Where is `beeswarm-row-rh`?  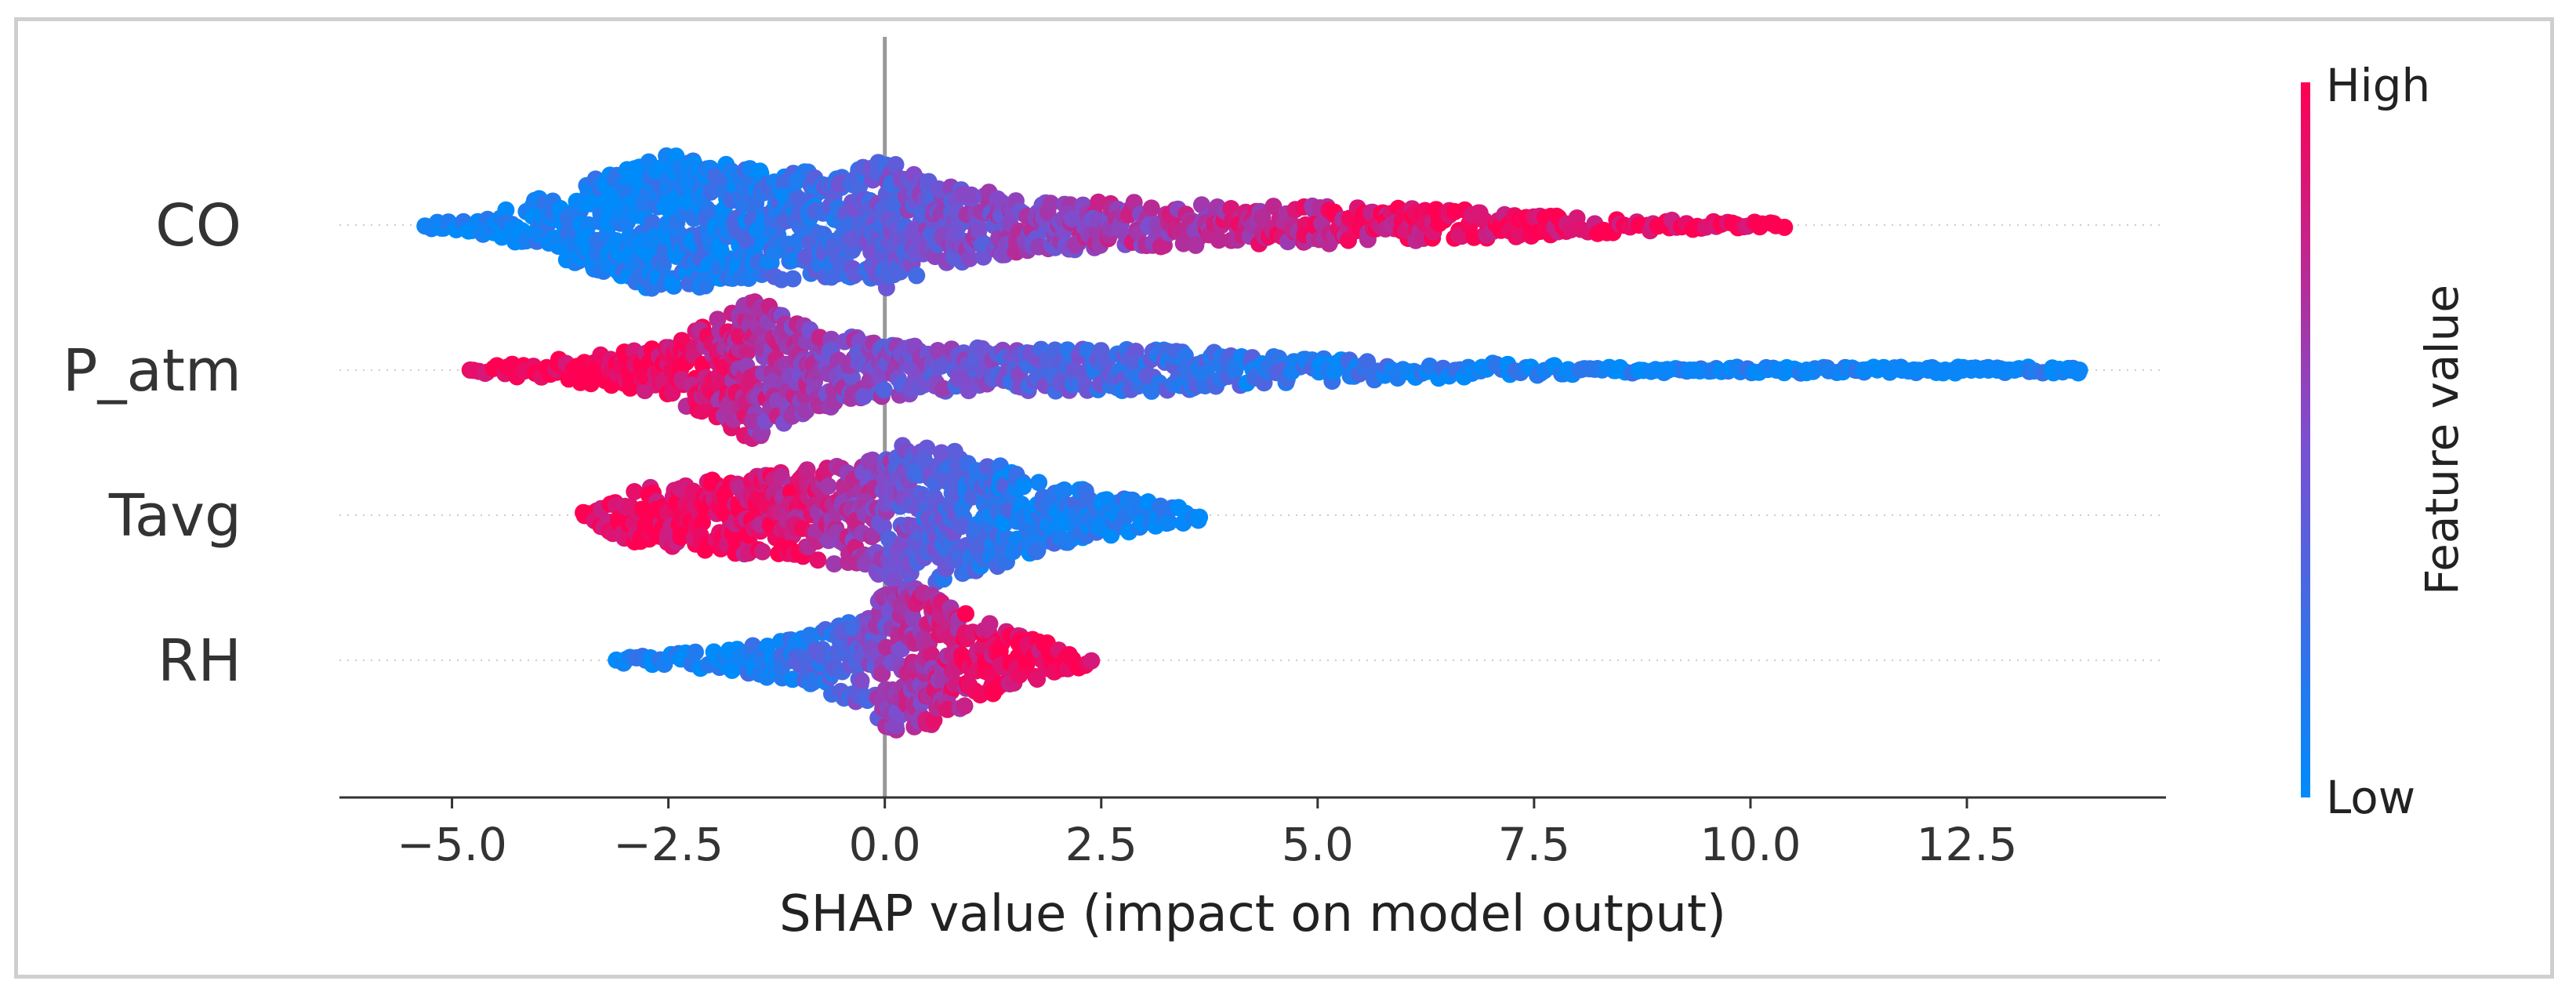 beeswarm-row-rh is located at coordinates (854, 659).